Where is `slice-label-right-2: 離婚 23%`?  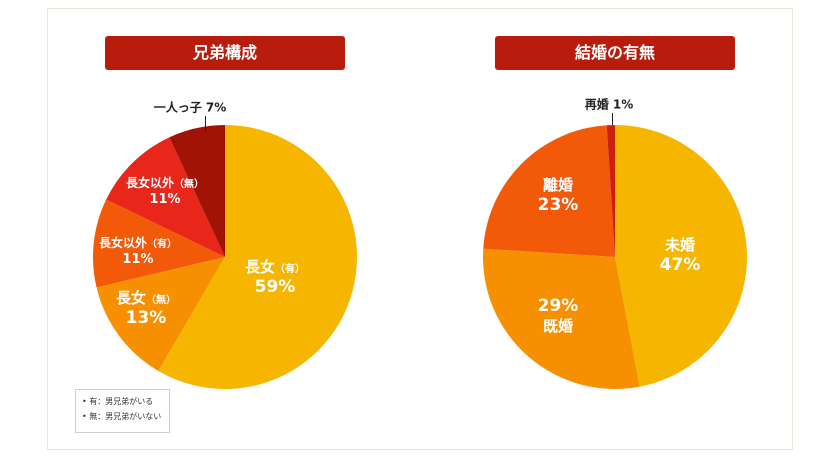 slice-label-right-2: 離婚 23% is located at coordinates (558, 195).